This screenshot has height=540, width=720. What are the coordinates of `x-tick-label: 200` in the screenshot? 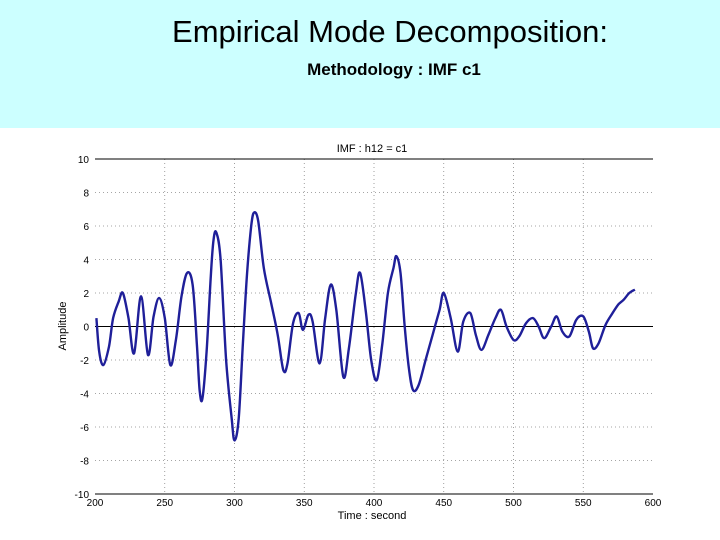 It's located at (95, 503).